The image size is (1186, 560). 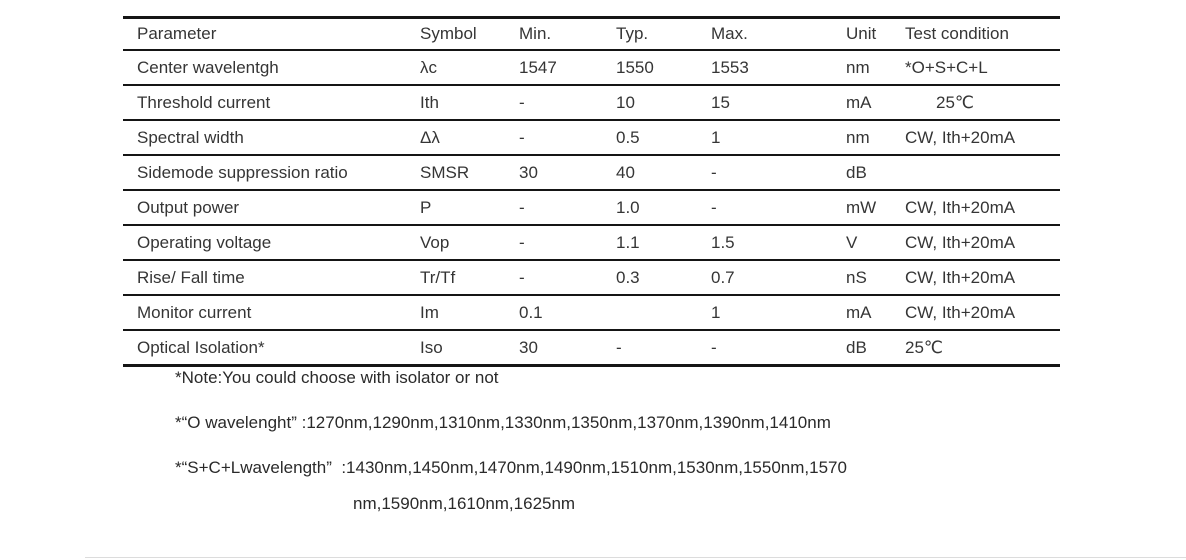 What do you see at coordinates (428, 67) in the screenshot?
I see `cell-symbol: λc` at bounding box center [428, 67].